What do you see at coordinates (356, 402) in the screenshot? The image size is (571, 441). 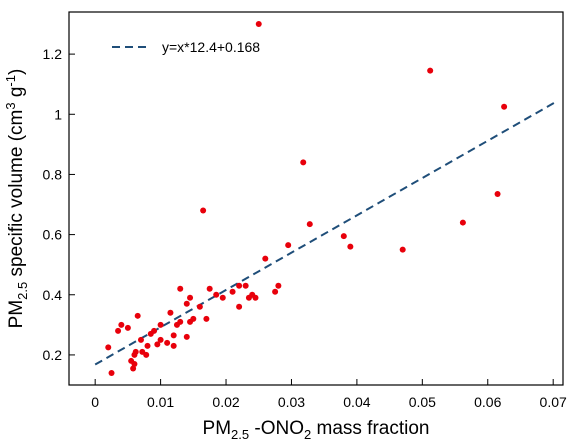 I see `x-tick-label: 0.04` at bounding box center [356, 402].